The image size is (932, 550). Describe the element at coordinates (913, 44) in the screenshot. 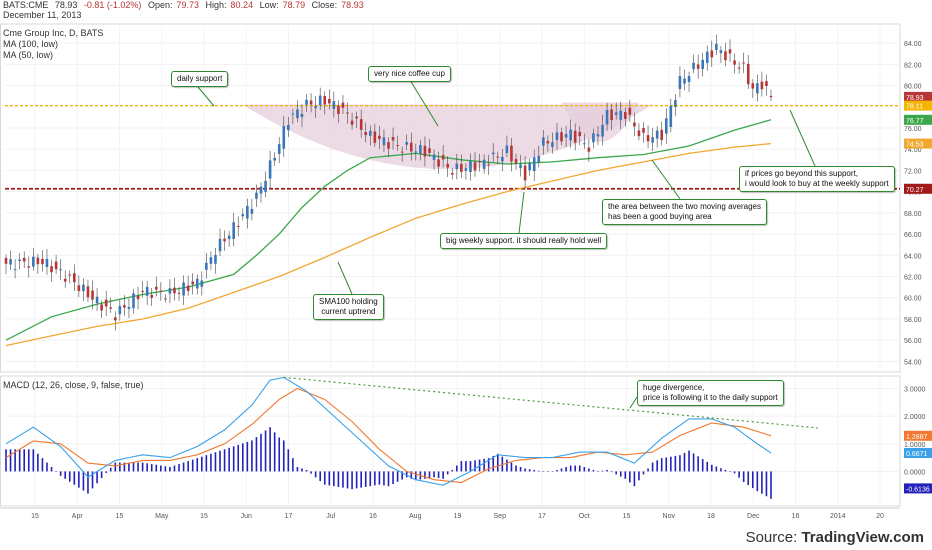

I see `price-tick-label: 84.00` at that location.